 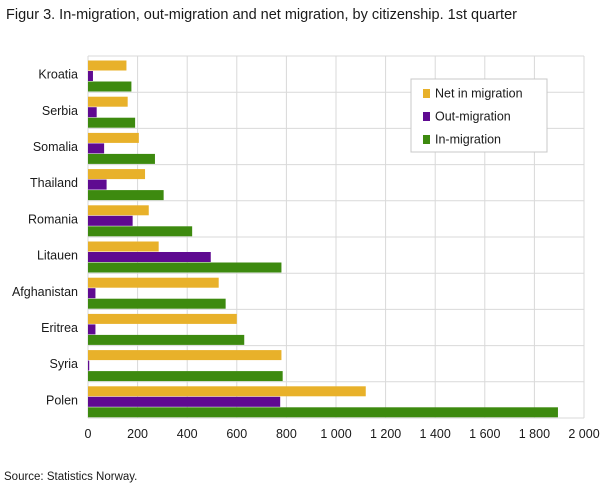 What do you see at coordinates (484, 434) in the screenshot?
I see `x-tick-label: 1 600` at bounding box center [484, 434].